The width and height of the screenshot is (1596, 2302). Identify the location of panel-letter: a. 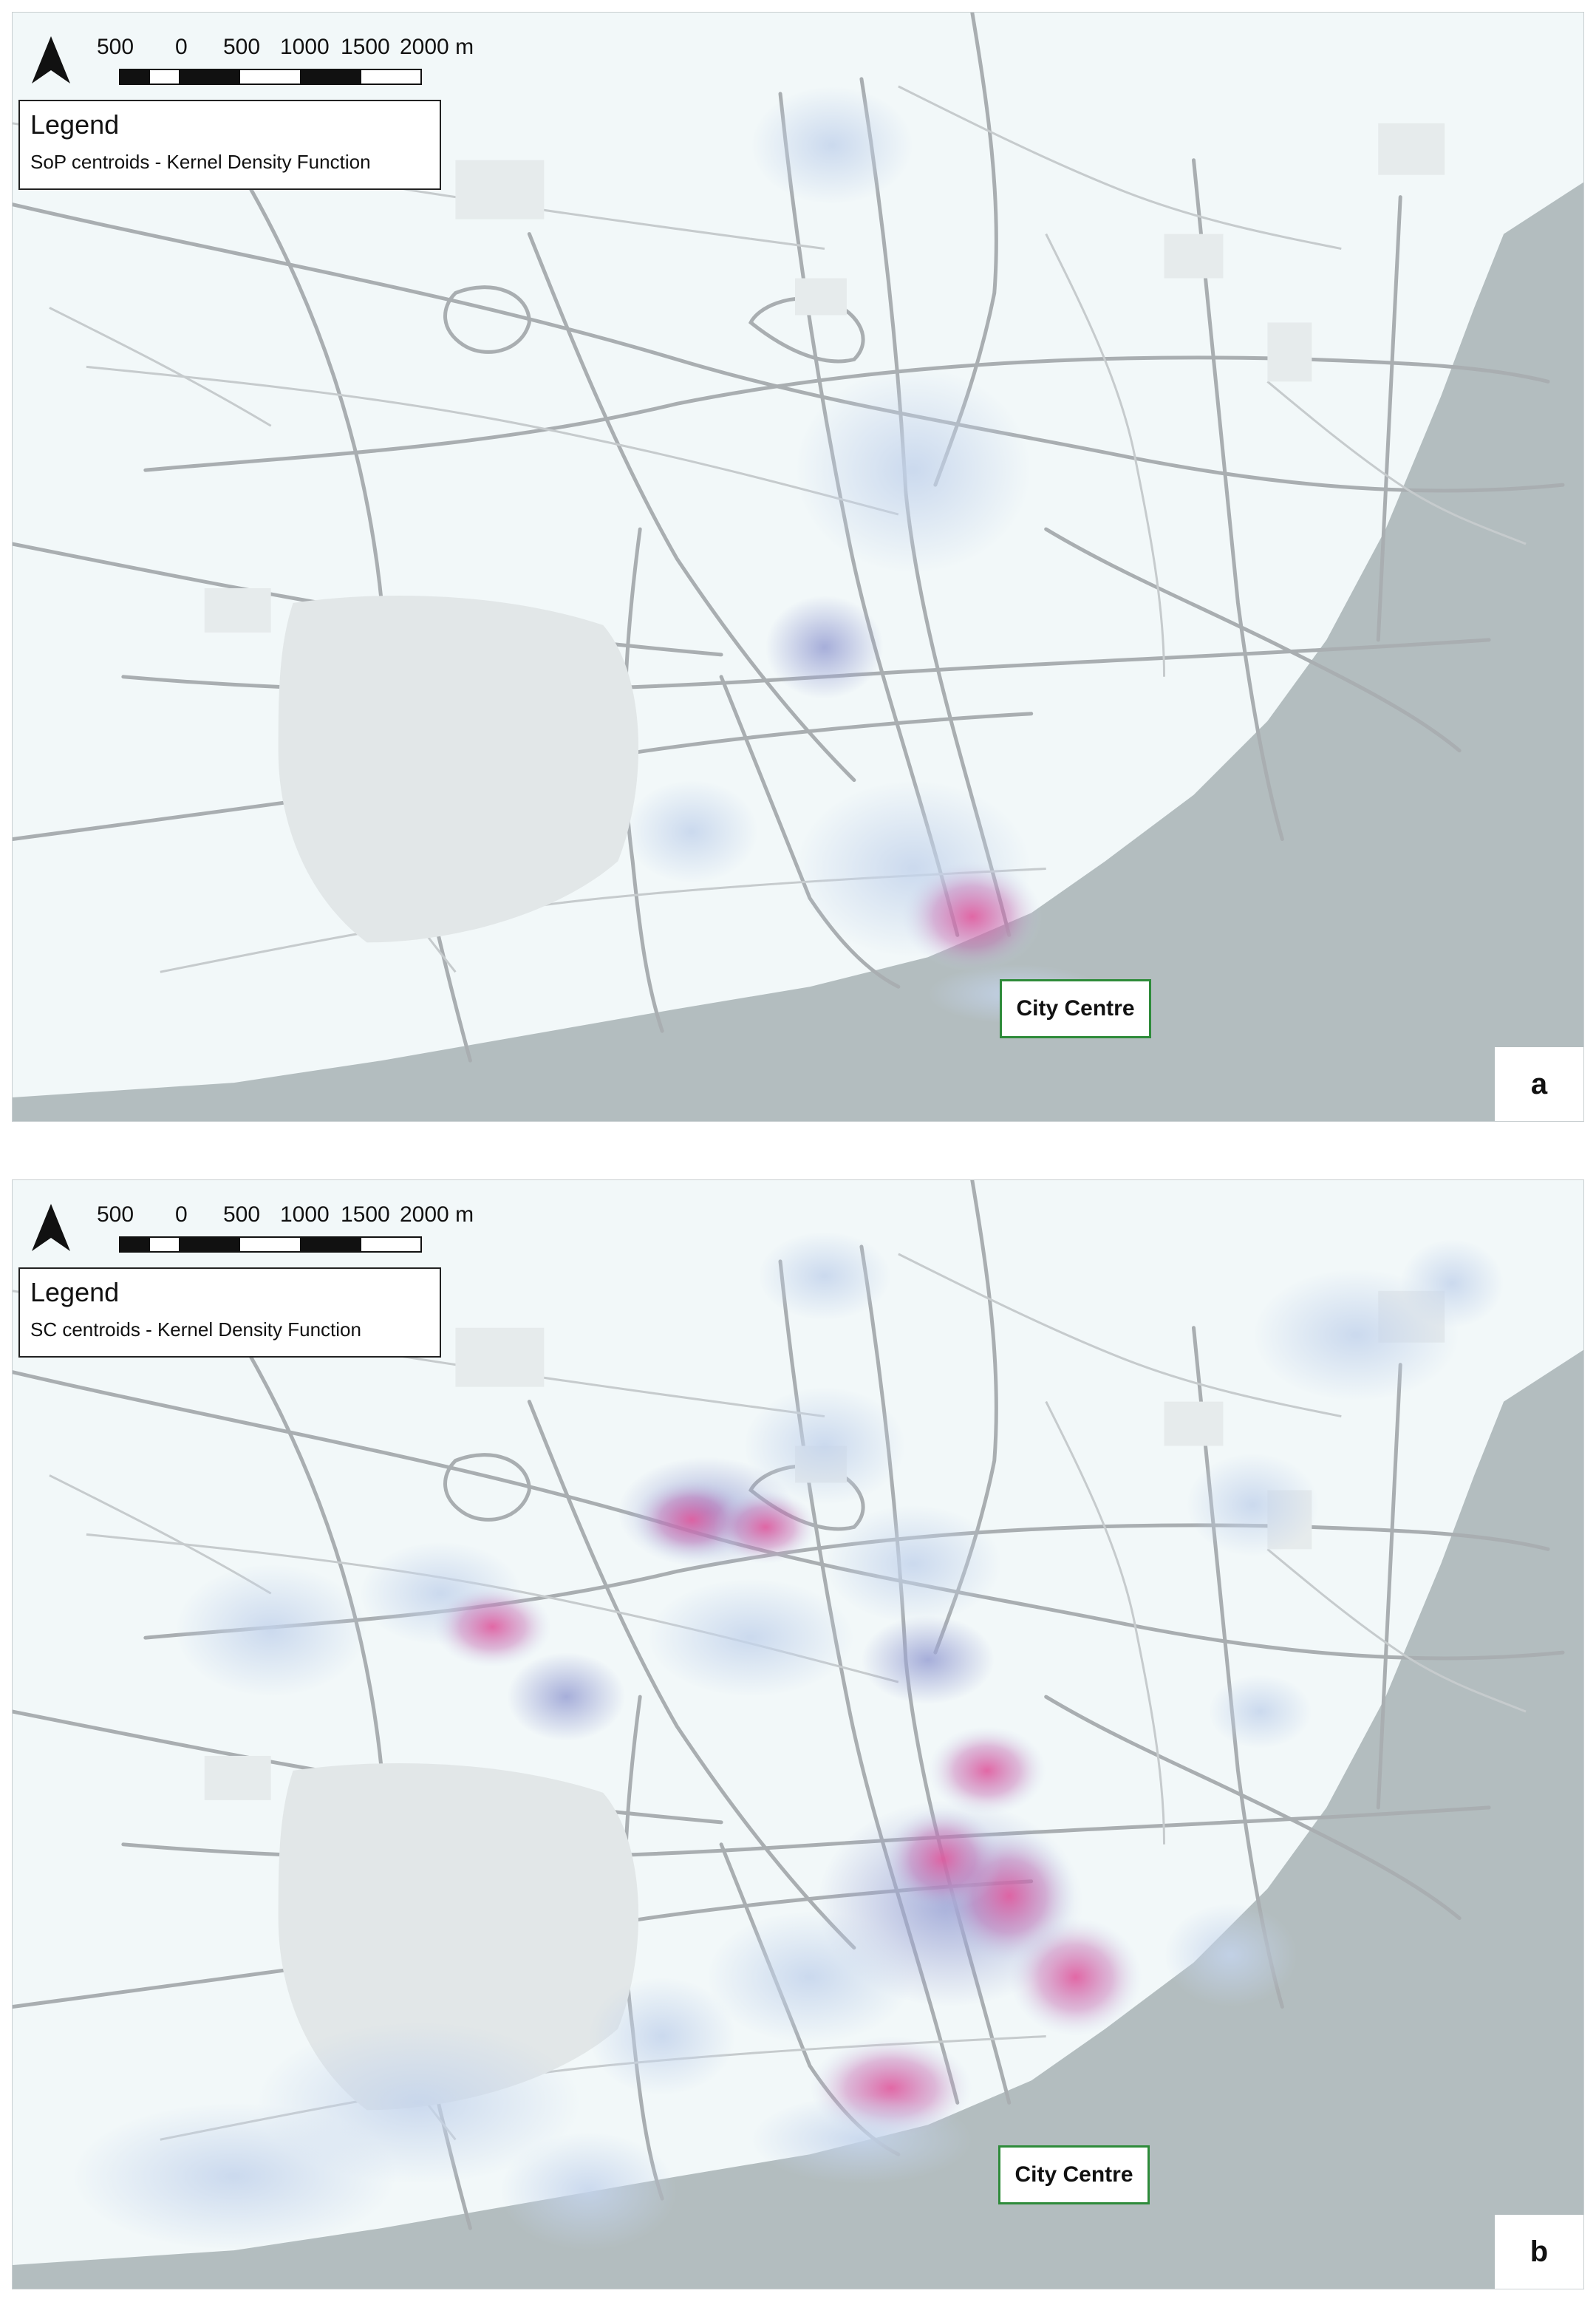
(1539, 1084).